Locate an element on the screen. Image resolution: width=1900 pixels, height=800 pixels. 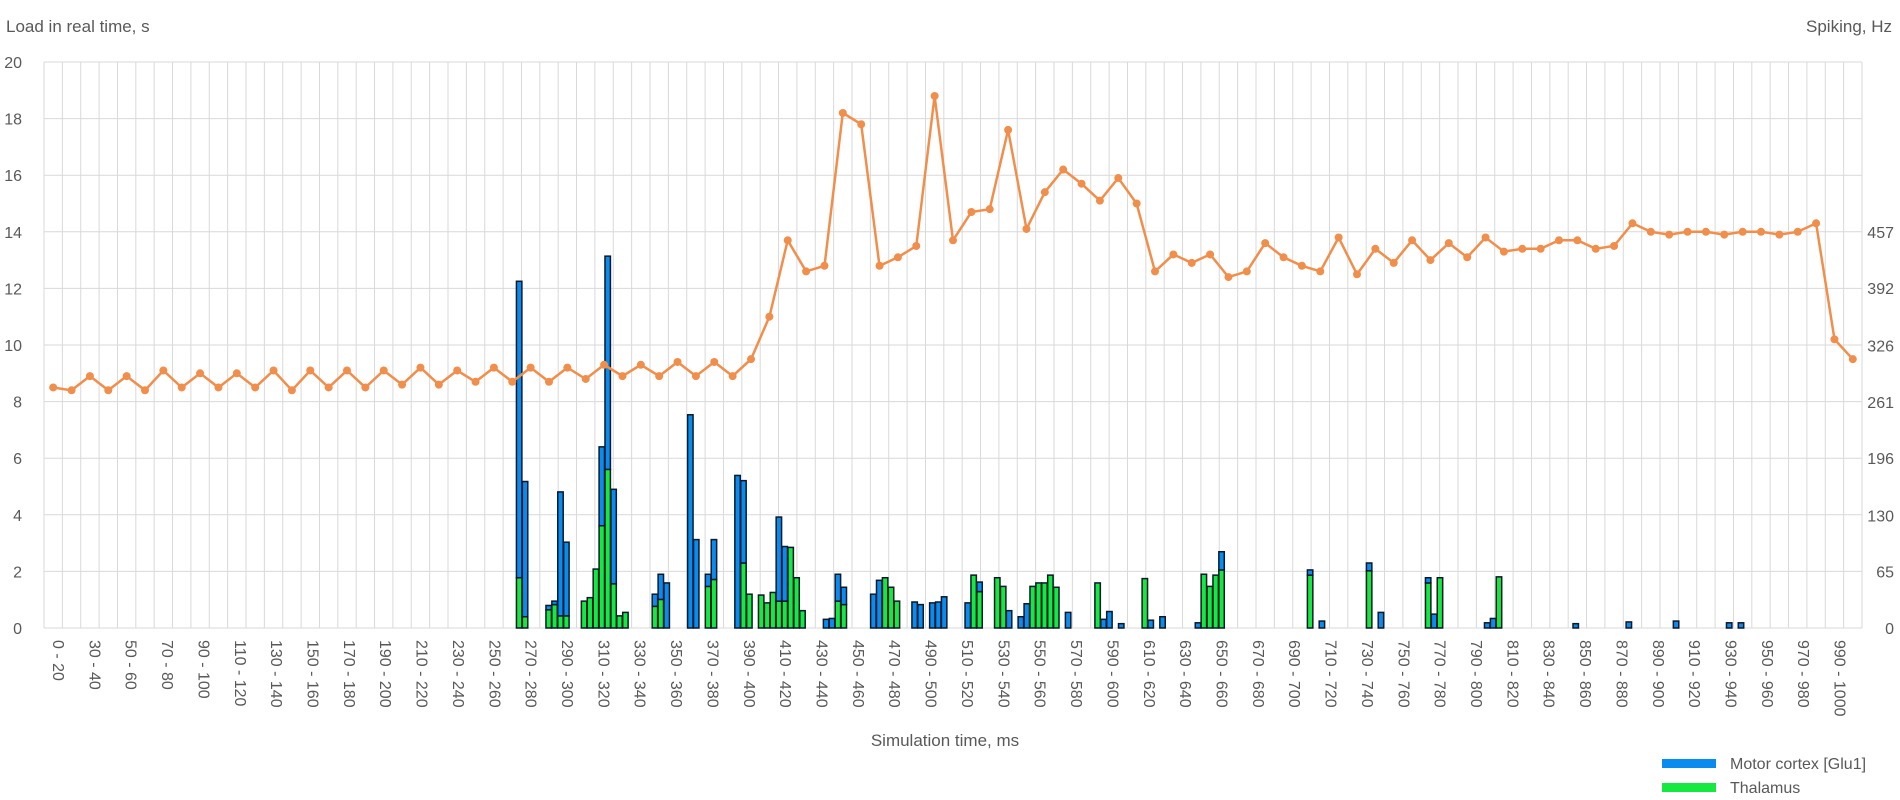
x-tick-label: 250 - 260 is located at coordinates (493, 674).